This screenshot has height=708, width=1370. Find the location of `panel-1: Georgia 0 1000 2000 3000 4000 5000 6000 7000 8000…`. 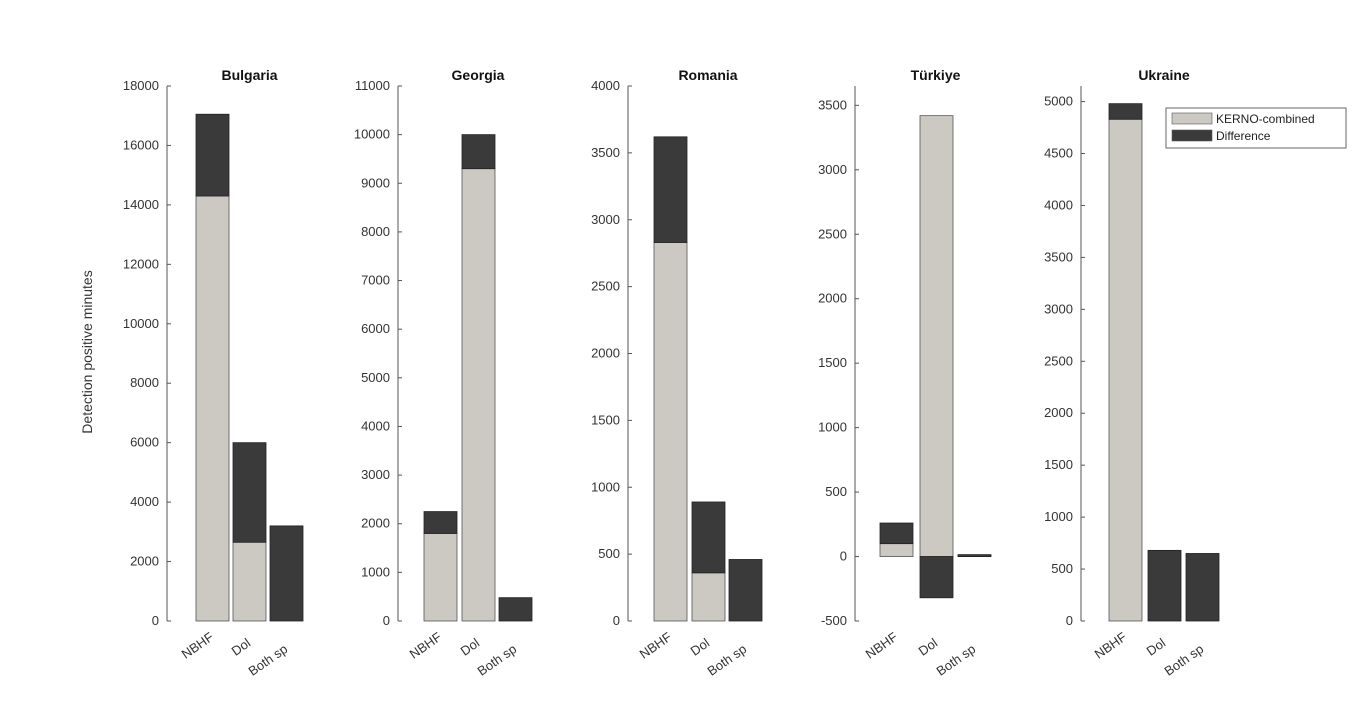

panel-1: Georgia 0 1000 2000 3000 4000 5000 6000 7000 8000… is located at coordinates (443, 373).